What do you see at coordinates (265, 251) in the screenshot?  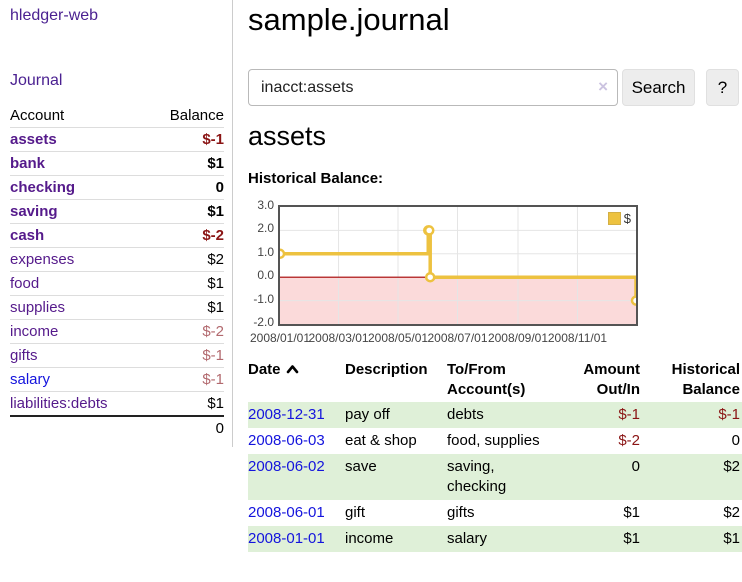 I see `y-tick-label: 1.0` at bounding box center [265, 251].